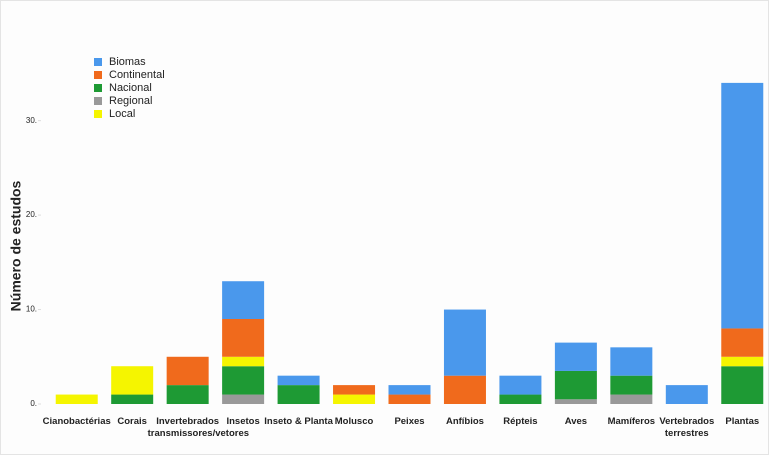 The height and width of the screenshot is (455, 769). What do you see at coordinates (742, 421) in the screenshot?
I see `x-tick-label: Plantas` at bounding box center [742, 421].